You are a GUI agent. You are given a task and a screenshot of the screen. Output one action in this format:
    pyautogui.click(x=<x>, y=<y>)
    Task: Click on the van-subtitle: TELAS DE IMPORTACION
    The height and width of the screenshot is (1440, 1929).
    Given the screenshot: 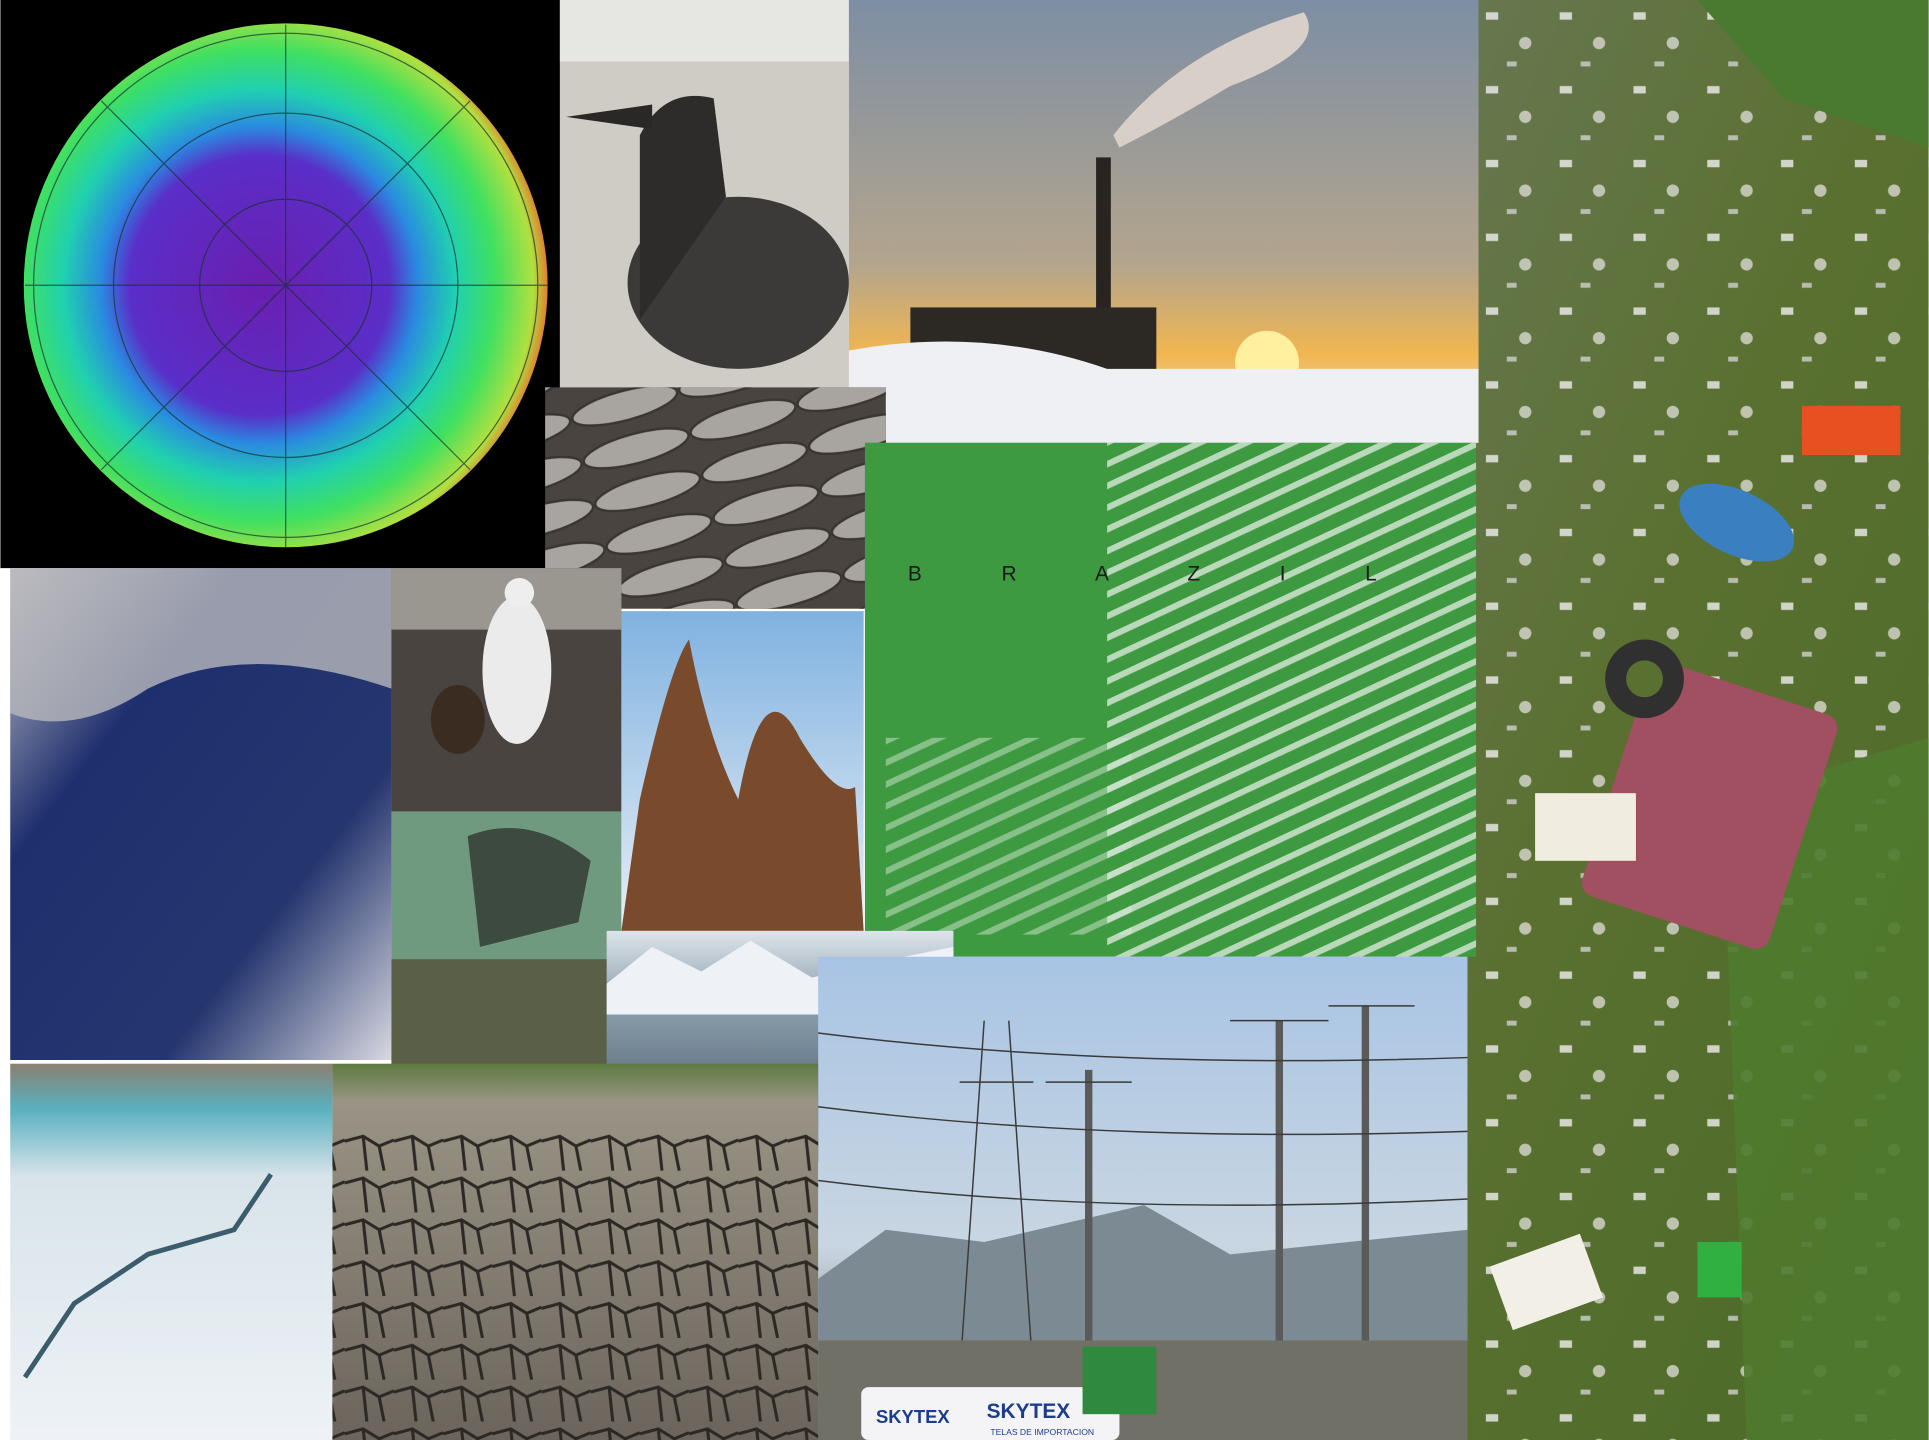 What is the action you would take?
    pyautogui.click(x=1042, y=1432)
    